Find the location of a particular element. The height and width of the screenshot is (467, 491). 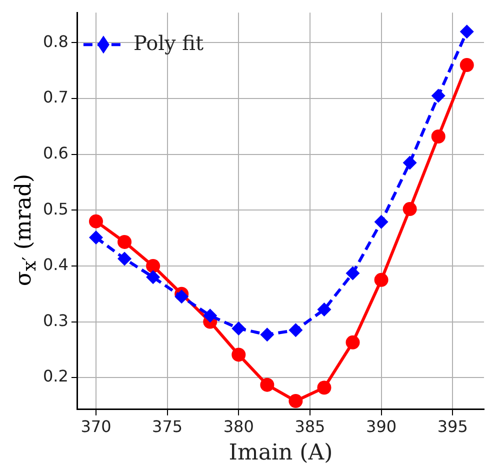

y-tick-label: 0.5 is located at coordinates (55, 208).